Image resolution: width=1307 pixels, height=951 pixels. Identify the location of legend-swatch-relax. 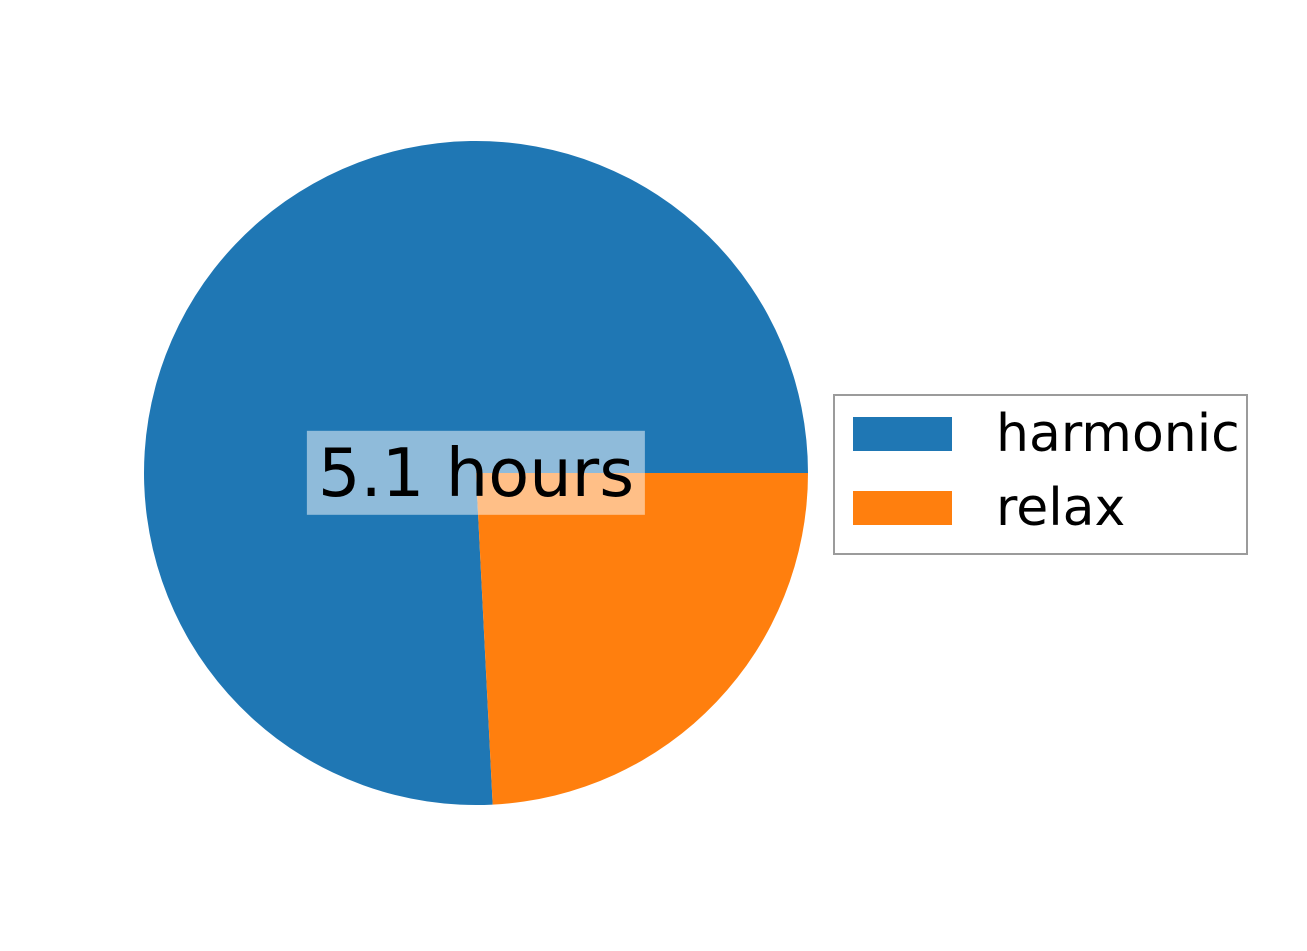
(902, 508).